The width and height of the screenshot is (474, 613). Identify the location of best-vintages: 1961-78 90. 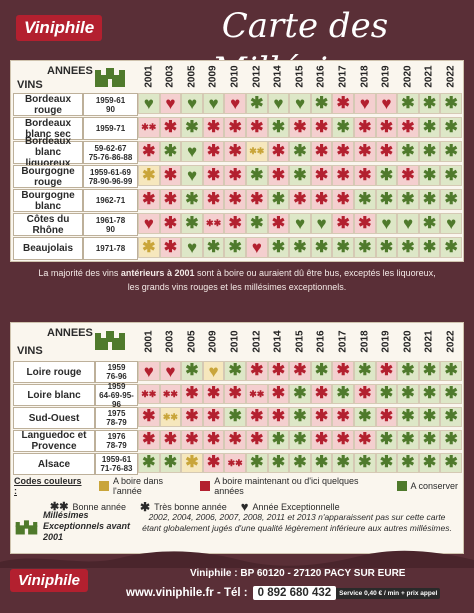
(110, 224).